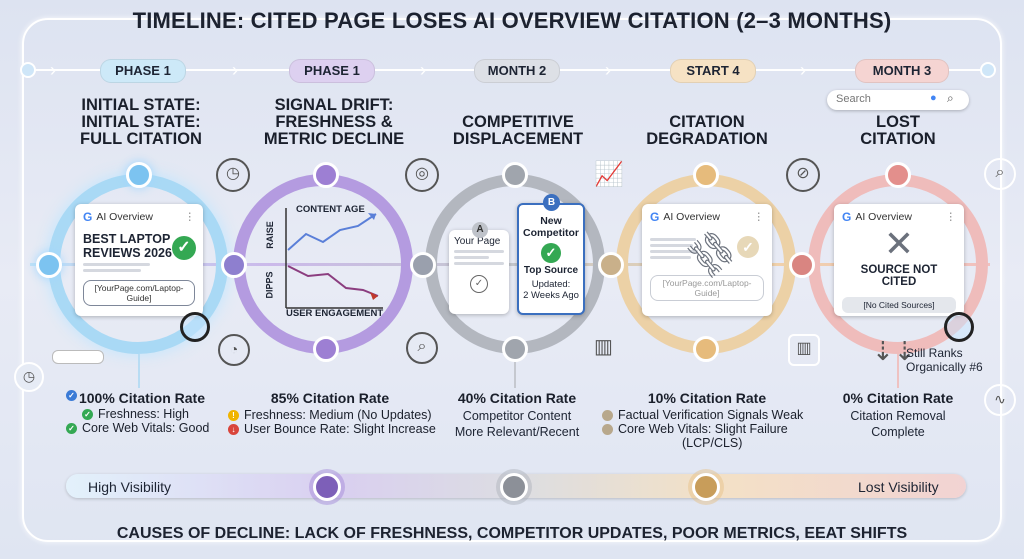  Describe the element at coordinates (422, 175) in the screenshot. I see `target-icon: ◎` at that location.